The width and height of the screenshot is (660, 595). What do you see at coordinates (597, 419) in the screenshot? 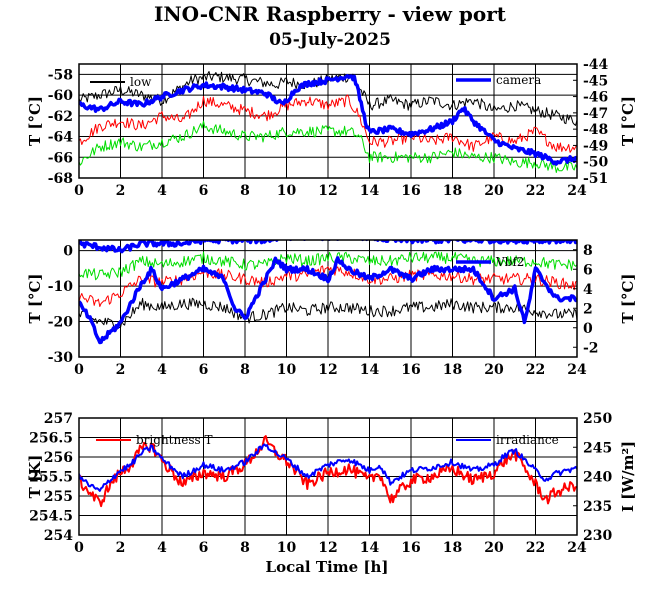
I see `y-tick-label-right: 250` at bounding box center [597, 419].